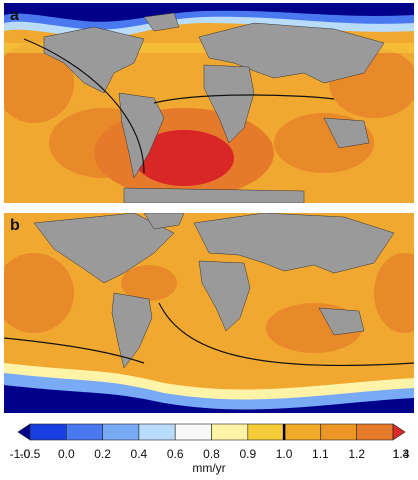 The height and width of the screenshot is (480, 418). What do you see at coordinates (208, 468) in the screenshot?
I see `colorbar-unit: mm/yr` at bounding box center [208, 468].